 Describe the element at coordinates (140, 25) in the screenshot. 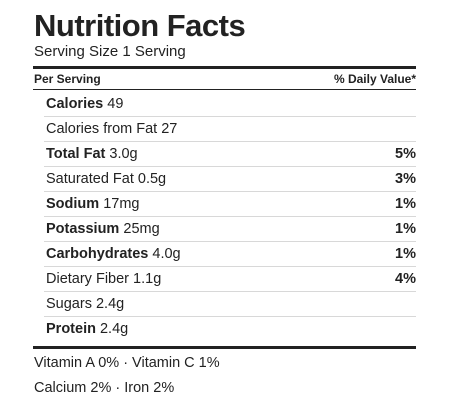

I see `label-title: Nutrition Facts` at that location.